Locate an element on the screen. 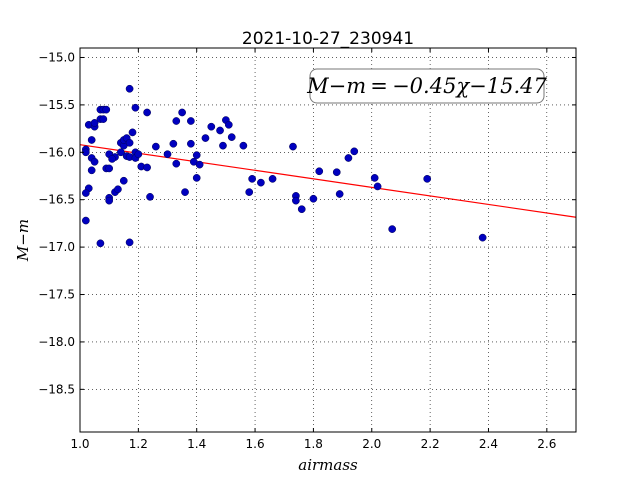  y-tick-label: −18.5 is located at coordinates (56, 389).